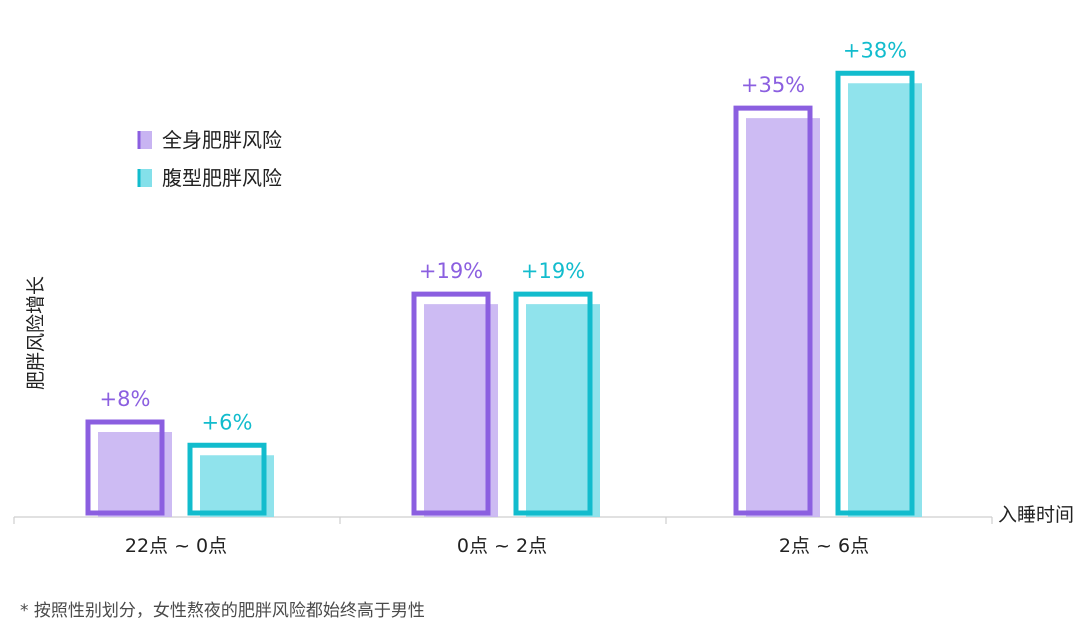 This screenshot has height=626, width=1080. Describe the element at coordinates (222, 140) in the screenshot. I see `legend-label: 全身肥胖风险` at that location.